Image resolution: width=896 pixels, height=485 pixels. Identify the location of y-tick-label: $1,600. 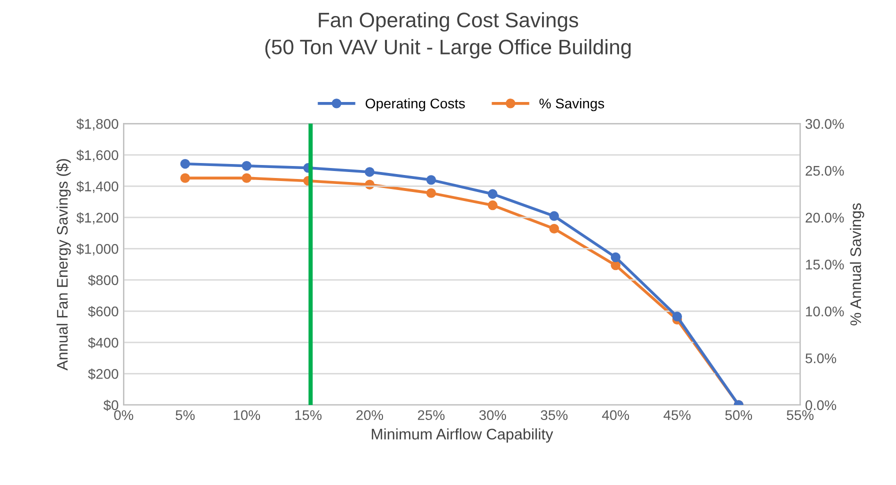
(97, 156).